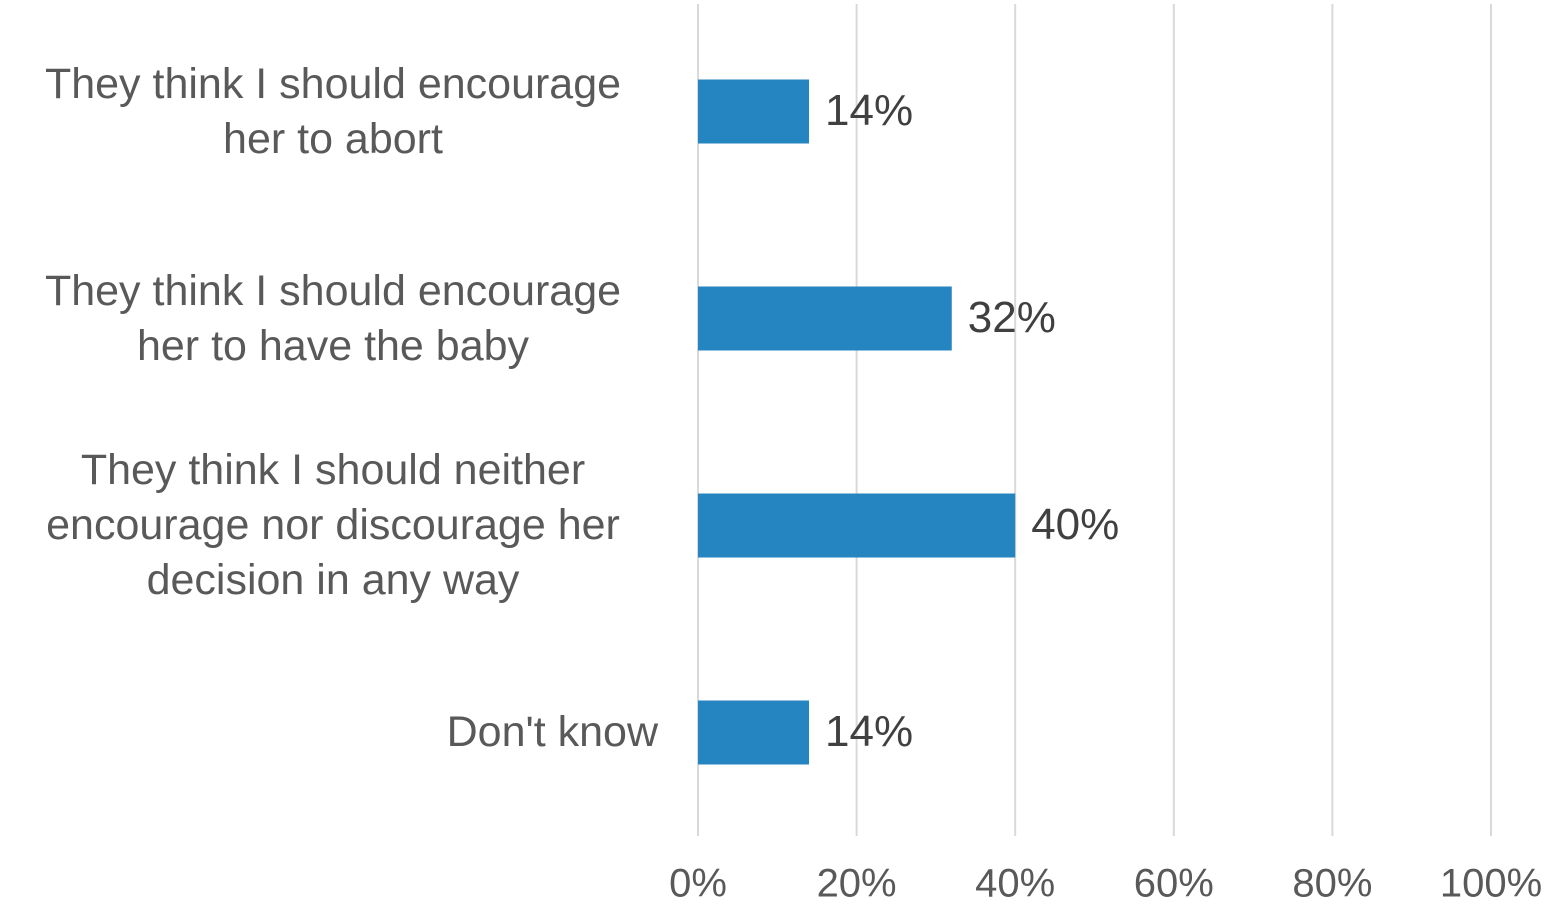 The width and height of the screenshot is (1555, 904). I want to click on y-tick-label: Don't know, so click(552, 732).